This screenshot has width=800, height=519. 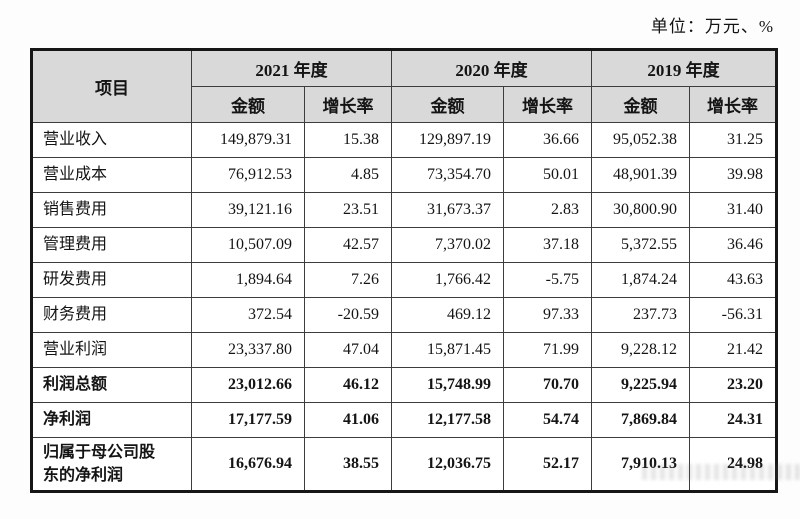 What do you see at coordinates (547, 175) in the screenshot?
I see `cell-growth-2020: 50.01` at bounding box center [547, 175].